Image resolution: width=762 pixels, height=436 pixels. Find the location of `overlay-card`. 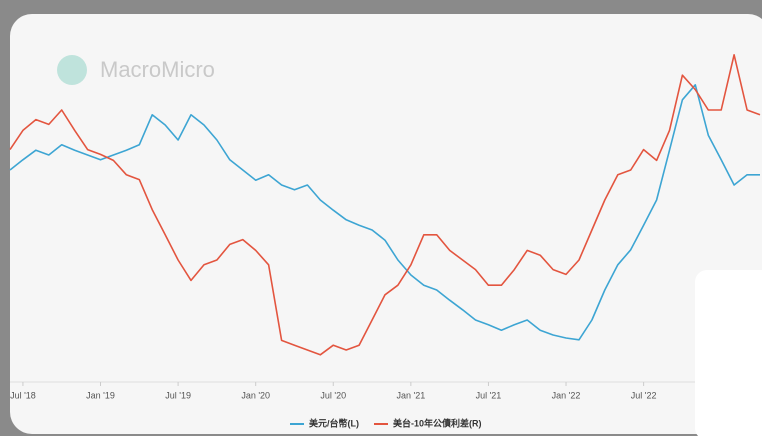

overlay-card is located at coordinates (728, 353).